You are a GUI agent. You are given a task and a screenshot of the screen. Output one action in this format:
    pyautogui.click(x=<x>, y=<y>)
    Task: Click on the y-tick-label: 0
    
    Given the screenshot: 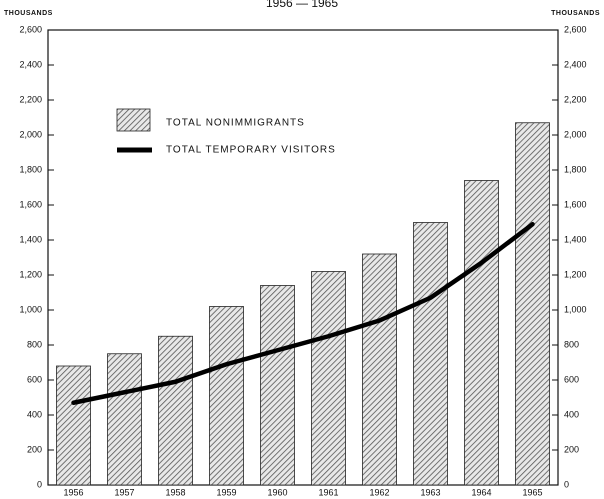 What is the action you would take?
    pyautogui.click(x=39, y=484)
    